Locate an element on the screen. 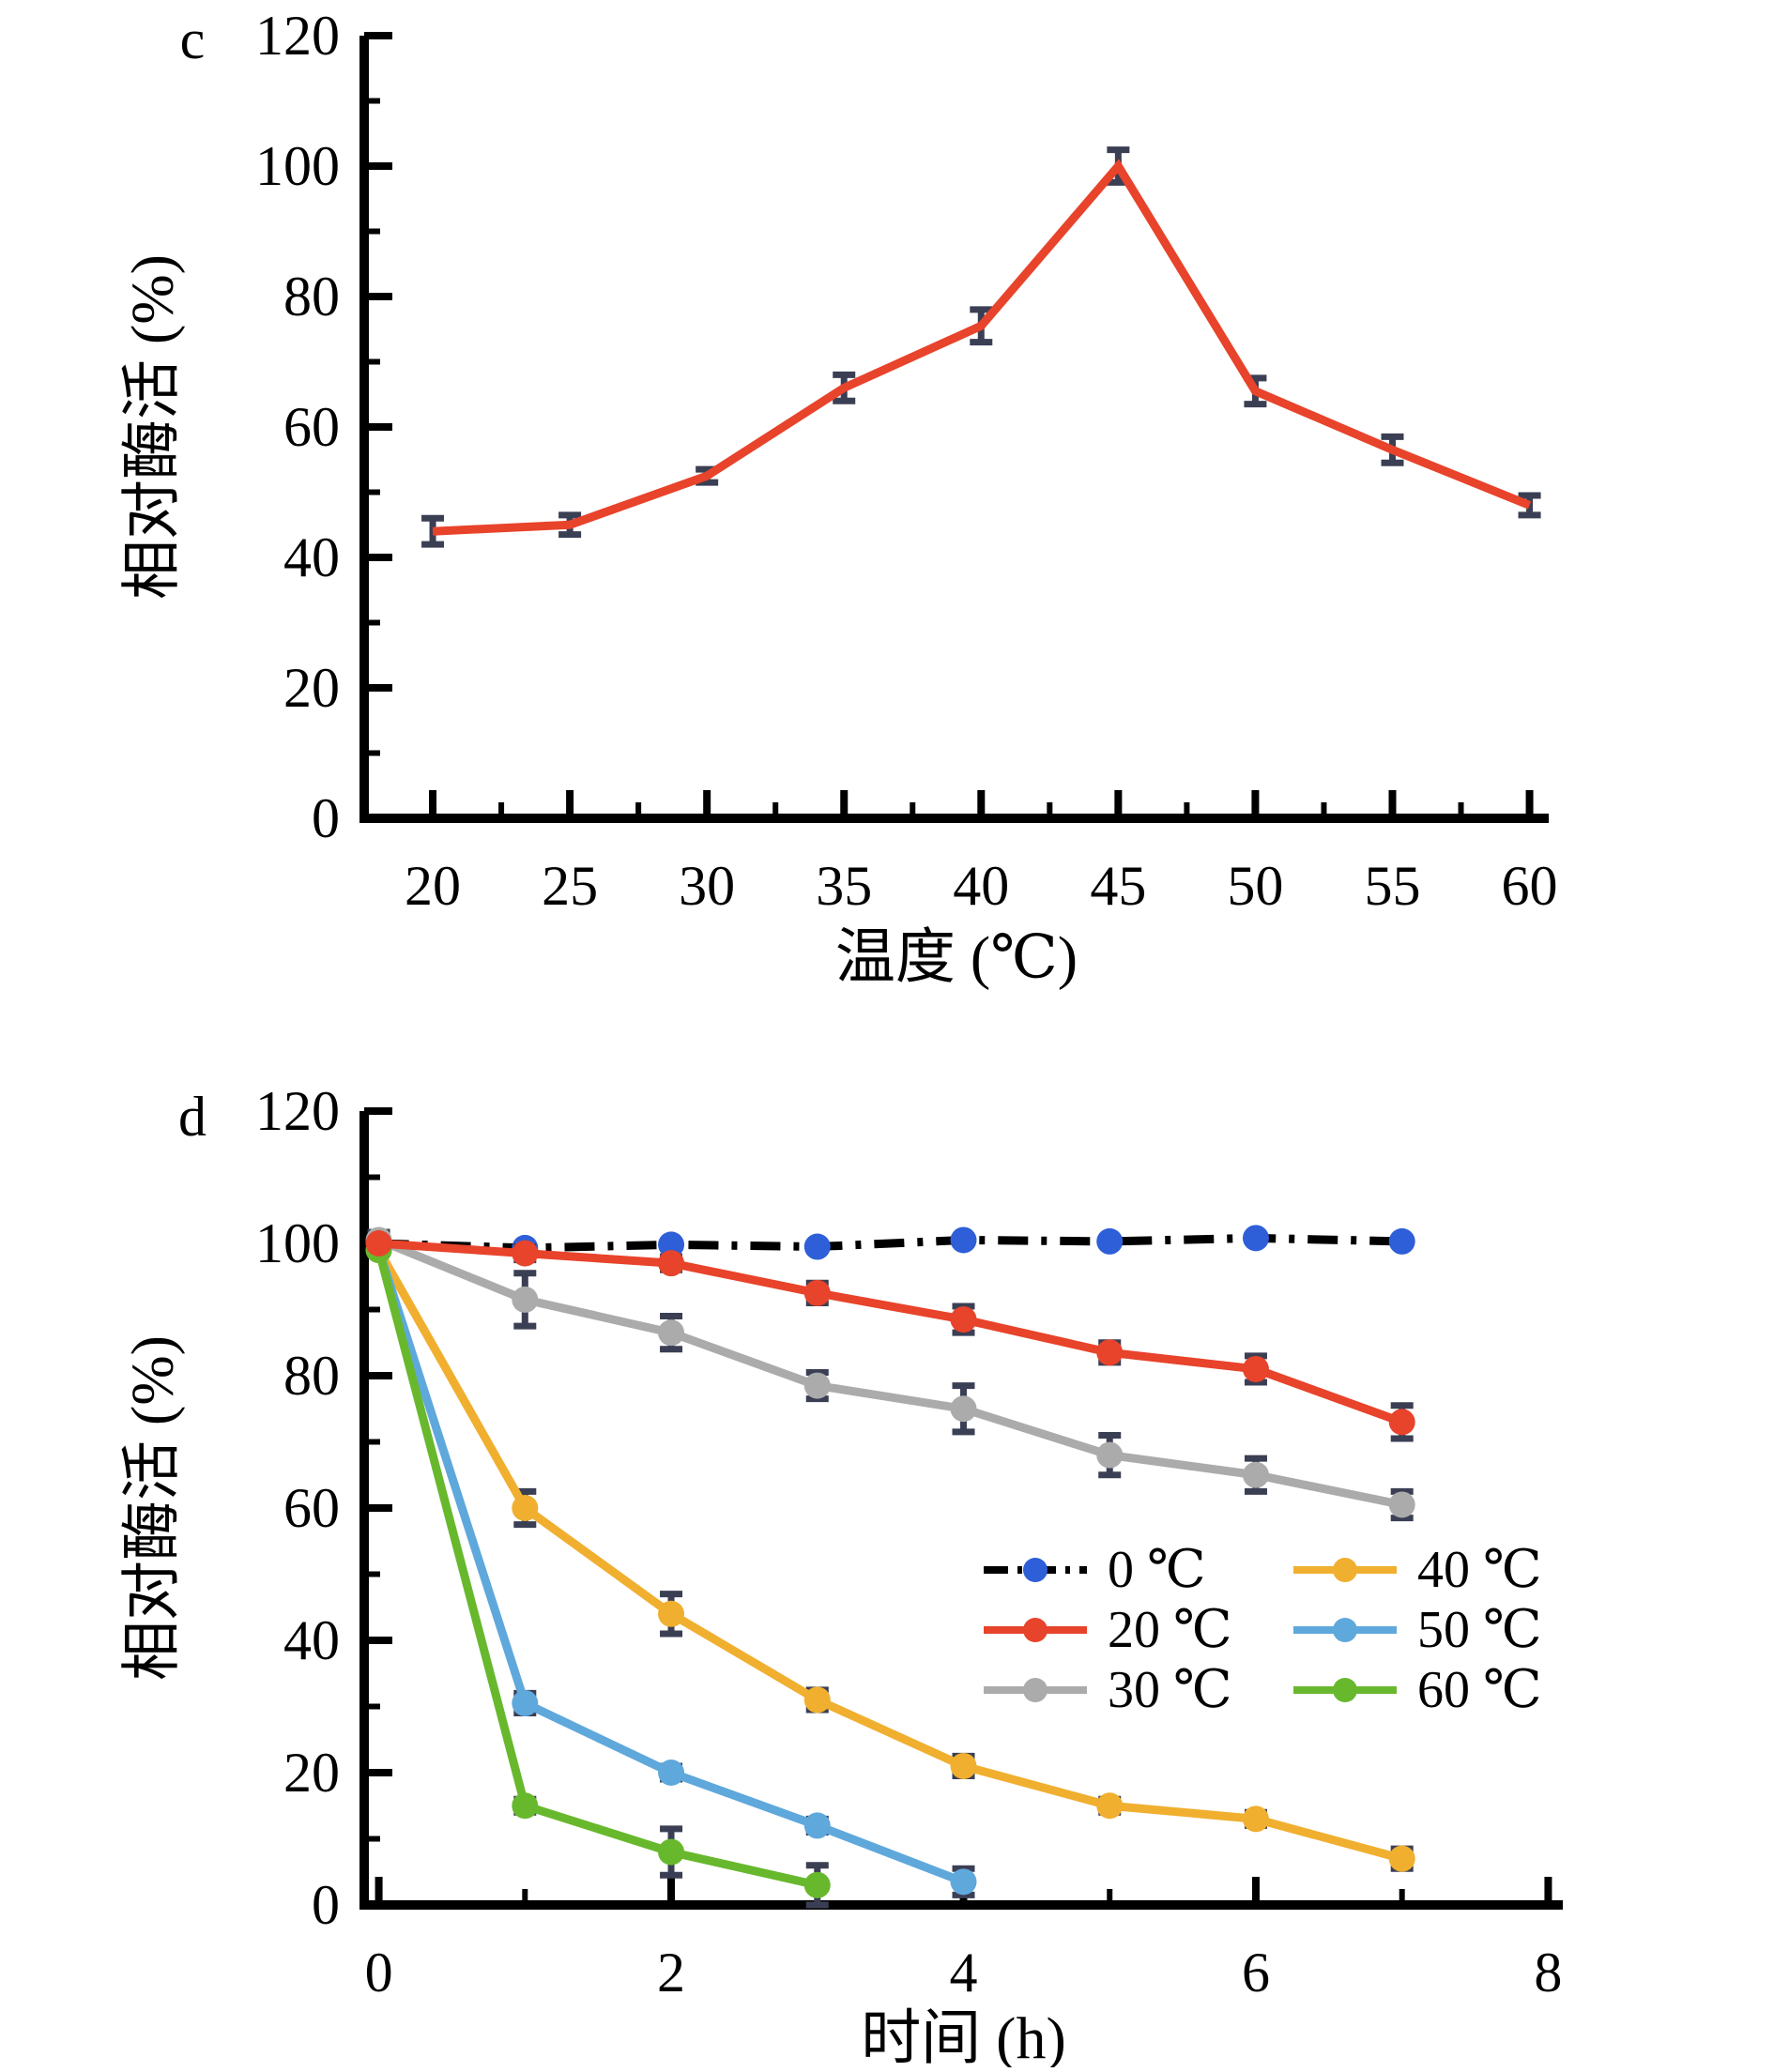 The width and height of the screenshot is (1774, 2072). legend-label: 40 ℃ is located at coordinates (1479, 1570).